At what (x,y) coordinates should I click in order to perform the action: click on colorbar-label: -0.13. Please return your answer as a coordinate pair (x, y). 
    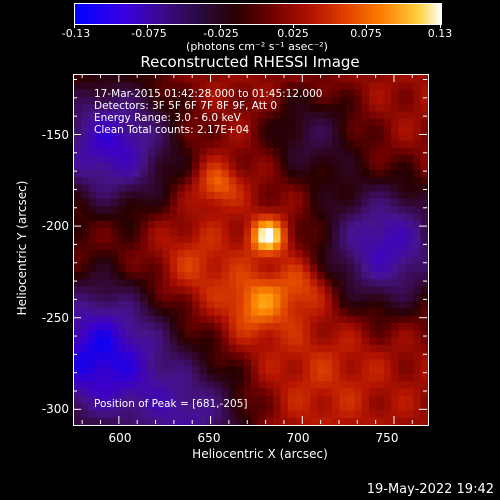
    Looking at the image, I should click on (76, 33).